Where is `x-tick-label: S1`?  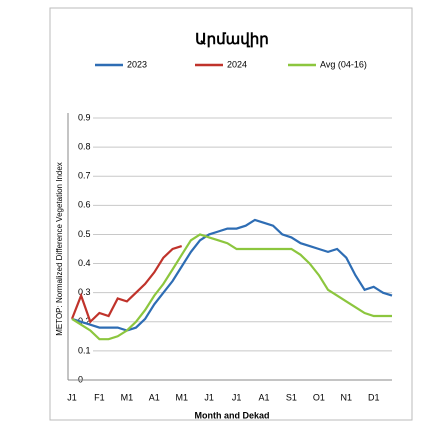
x-tick-label: S1 is located at coordinates (291, 397).